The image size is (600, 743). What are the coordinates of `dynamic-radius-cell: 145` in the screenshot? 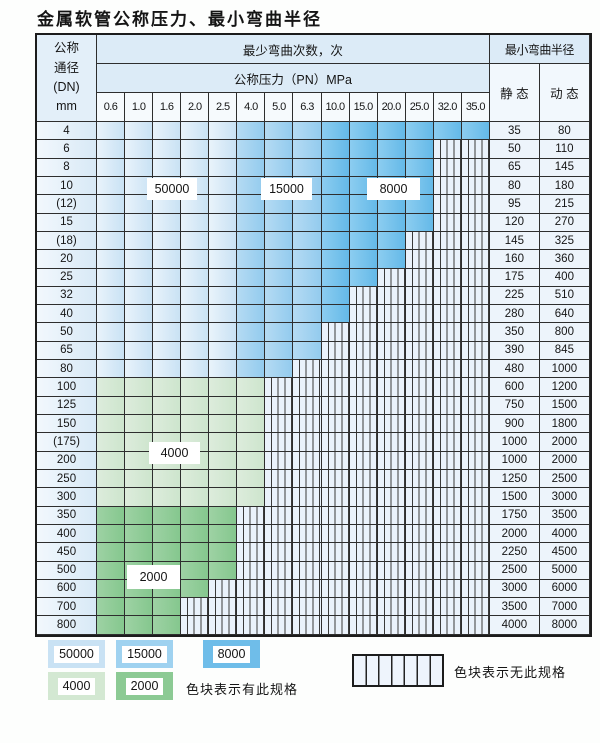 It's located at (564, 167).